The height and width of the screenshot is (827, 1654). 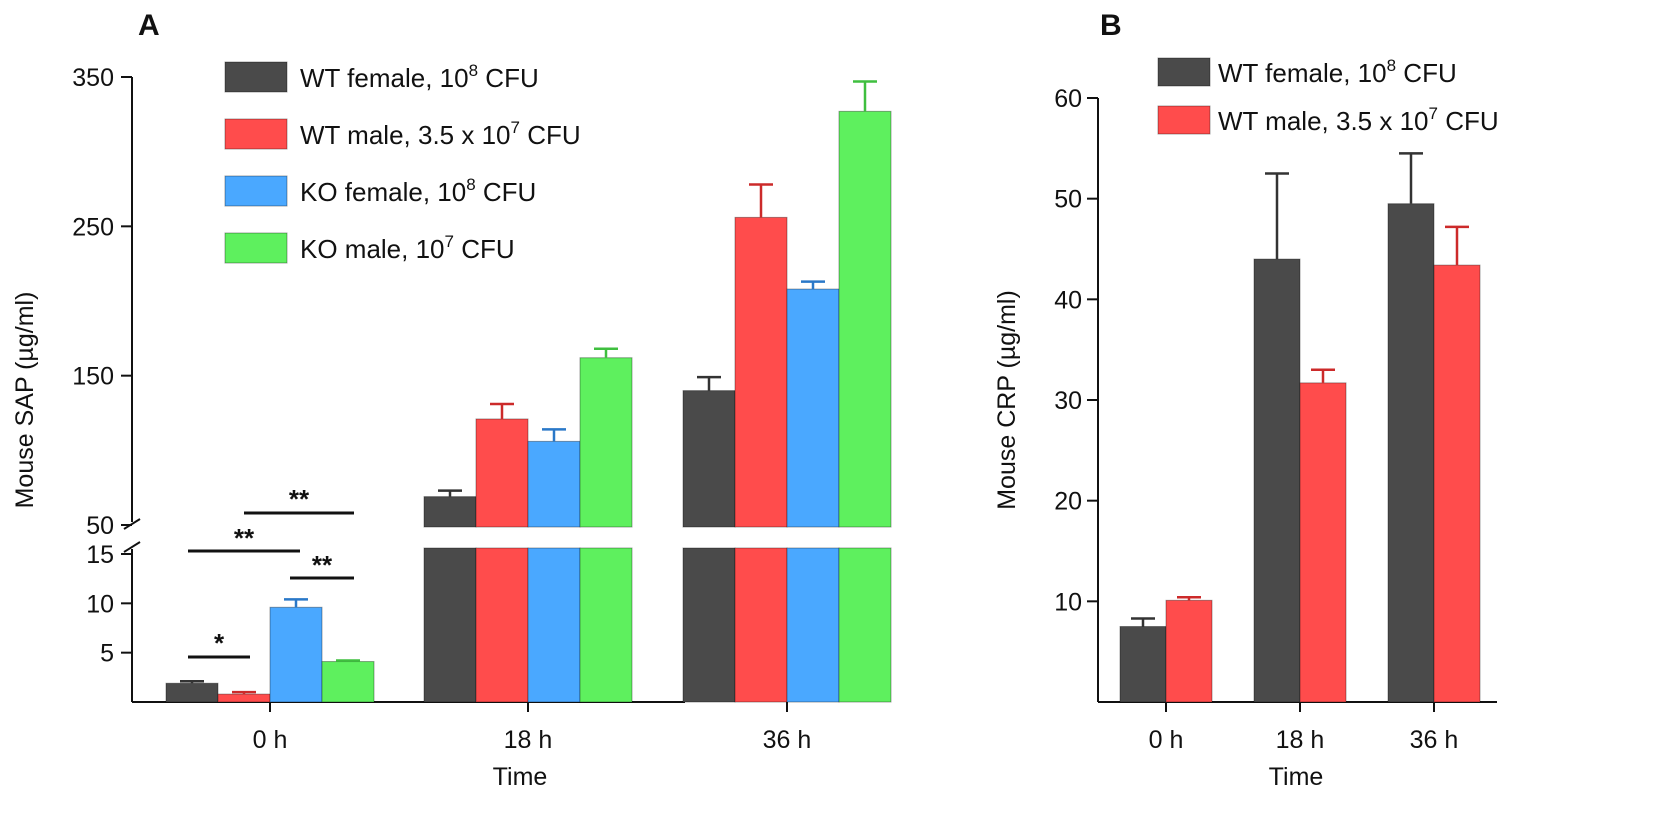 I want to click on panel-a-ytick-label: 50, so click(x=100, y=526).